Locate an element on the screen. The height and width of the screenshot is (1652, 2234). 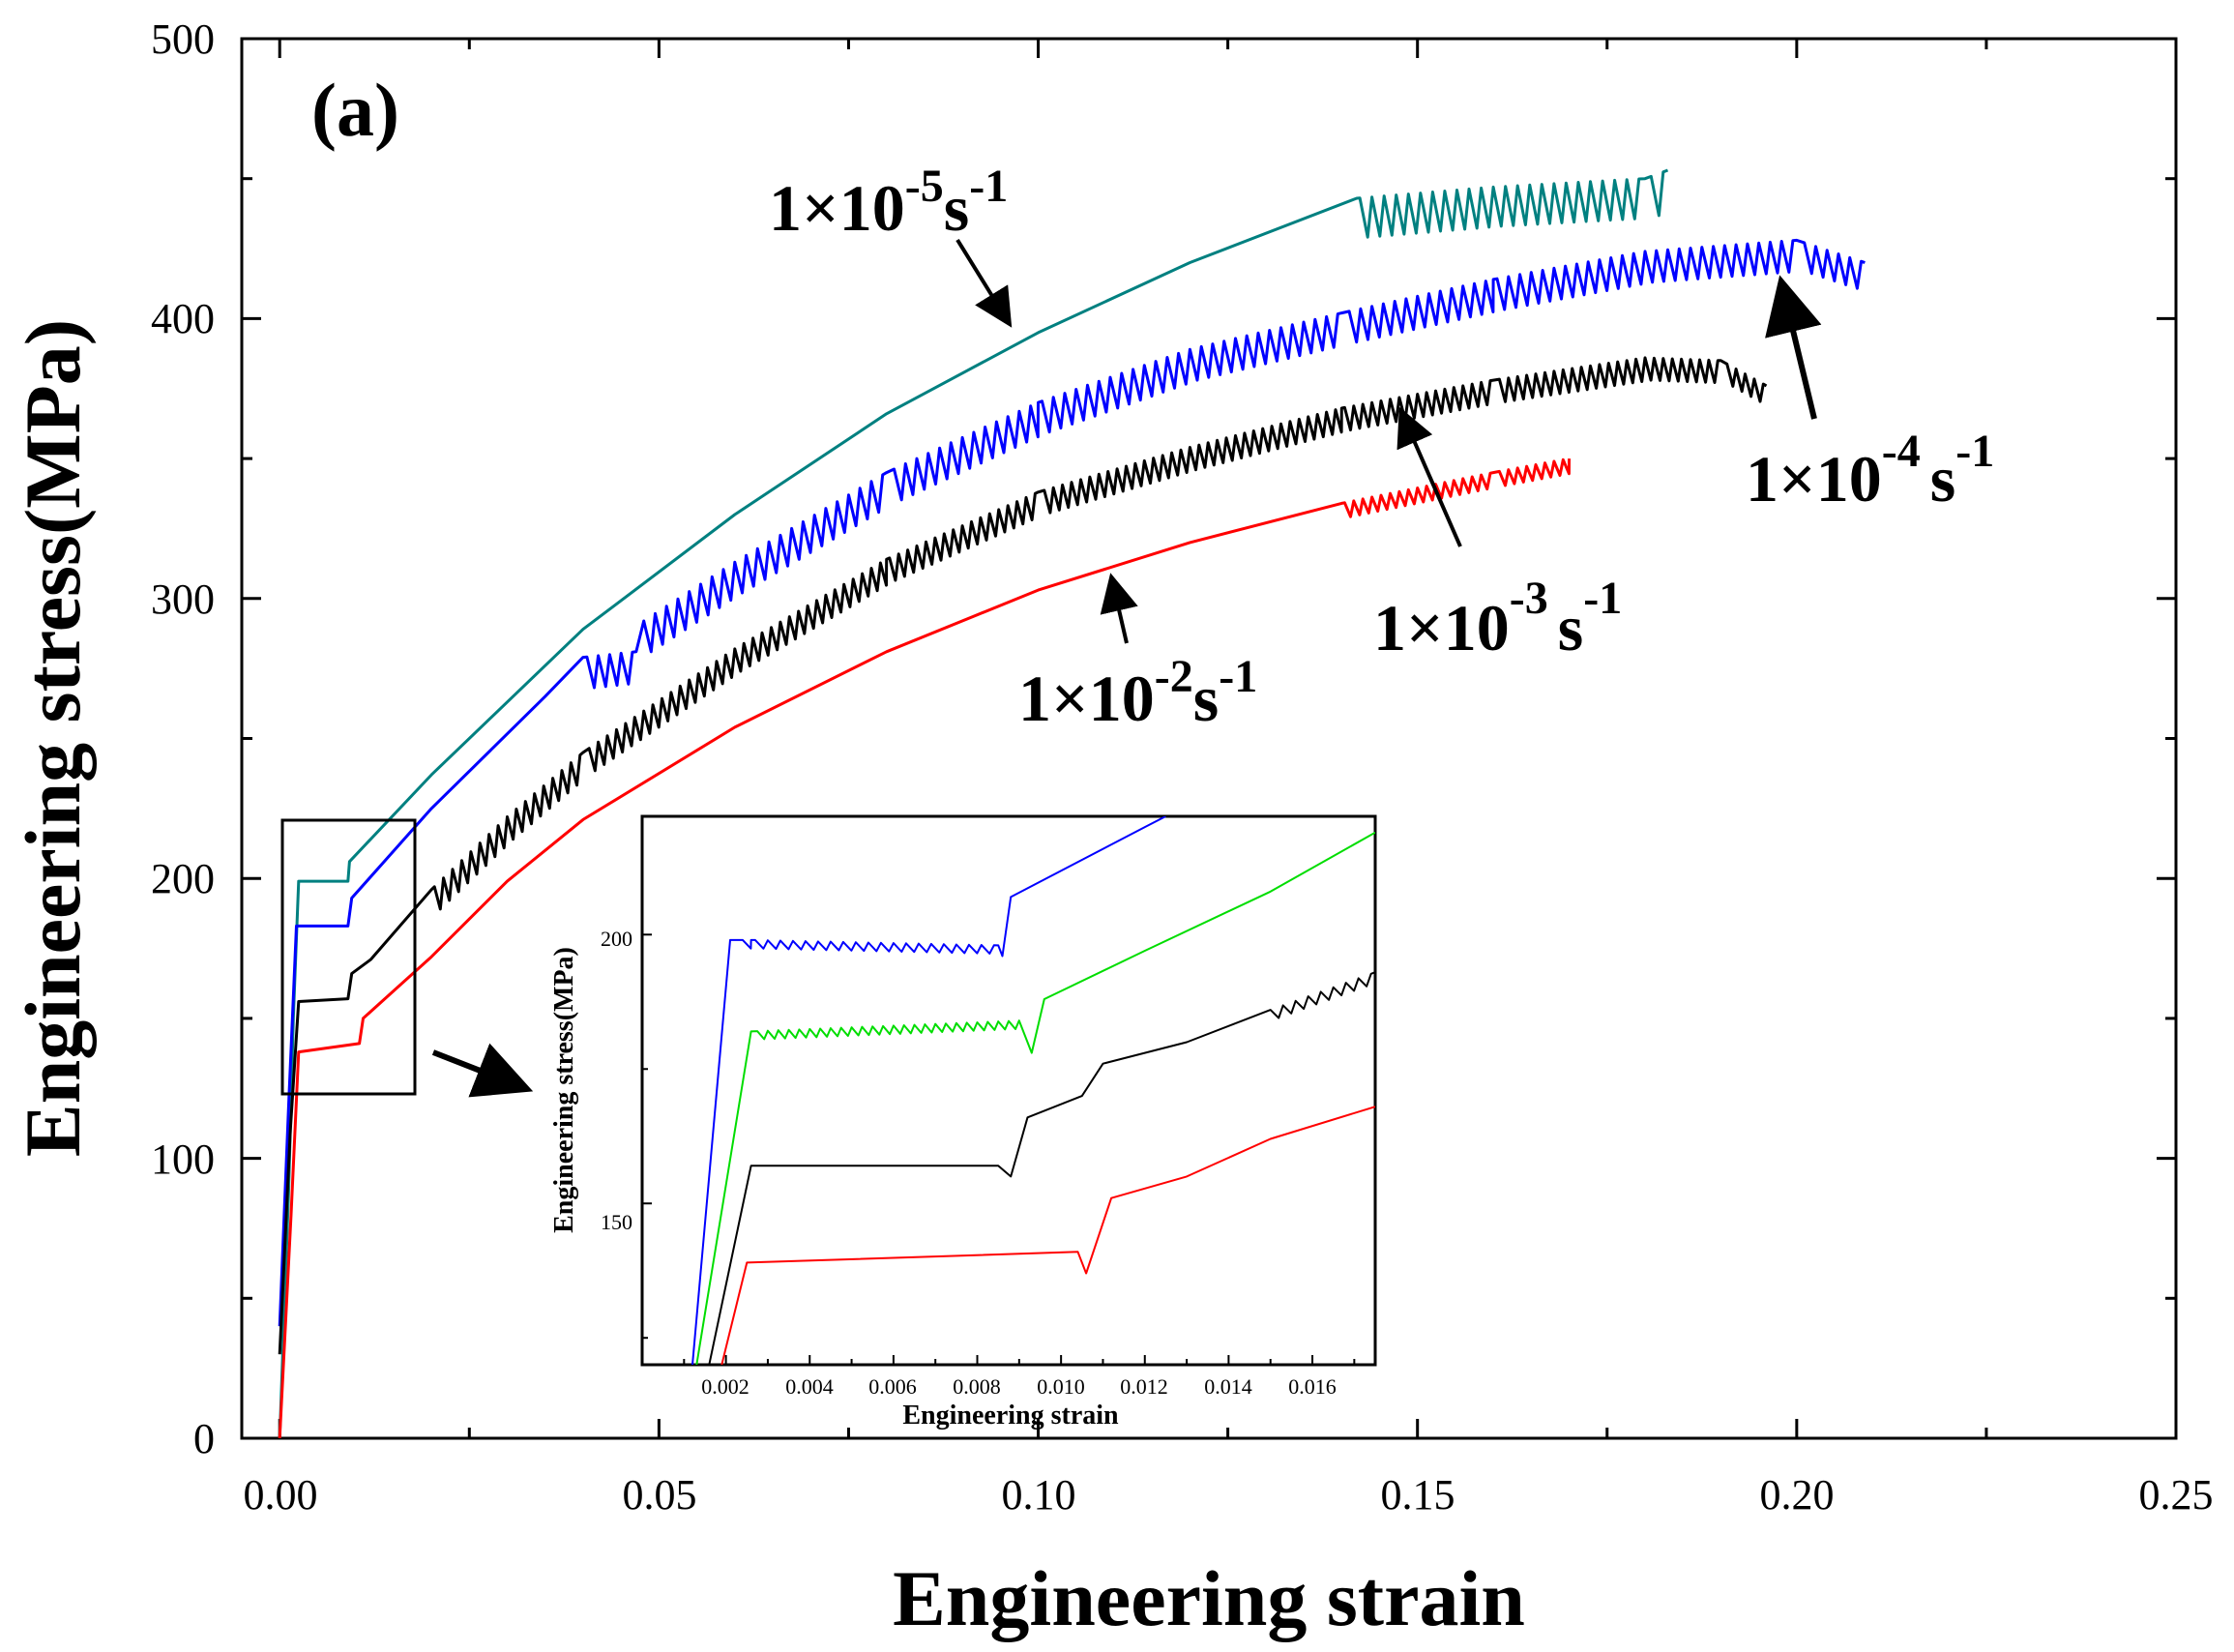
x-tick-label: 0.10 is located at coordinates (1039, 1495).